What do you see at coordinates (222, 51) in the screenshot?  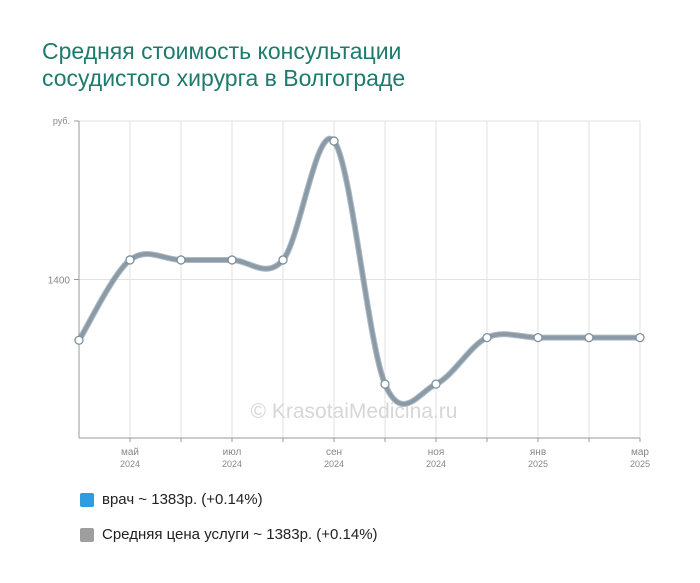 I see `chart-title-line-1: Средняя стоимость консультации` at bounding box center [222, 51].